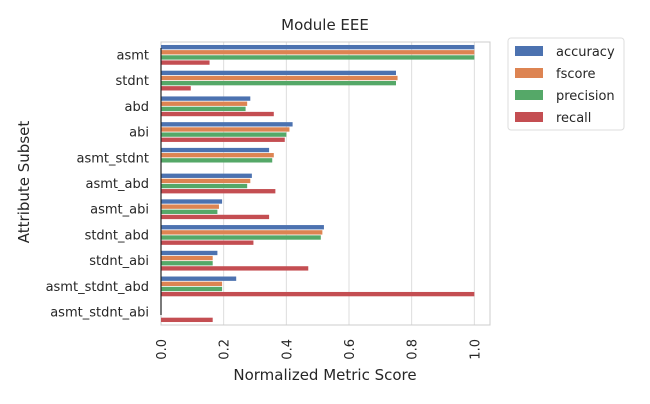  Describe the element at coordinates (324, 375) in the screenshot. I see `x-axis-label: Normalized Metric Score` at that location.